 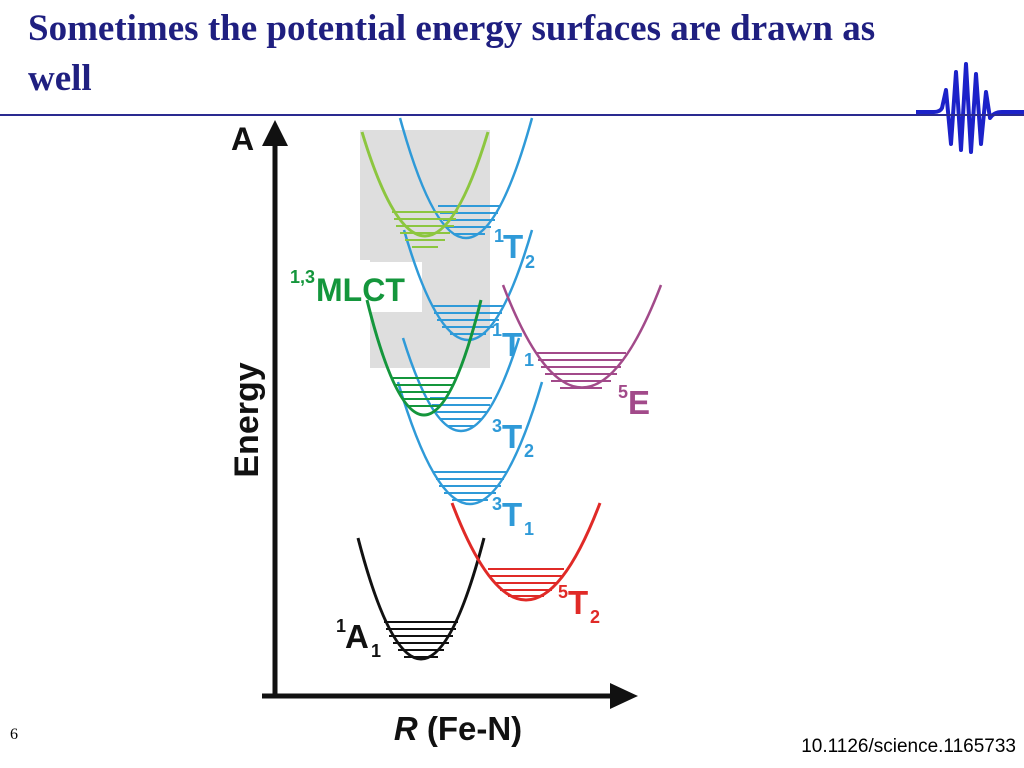 I want to click on x-axis-label-text: (Fe-N), so click(x=470, y=728).